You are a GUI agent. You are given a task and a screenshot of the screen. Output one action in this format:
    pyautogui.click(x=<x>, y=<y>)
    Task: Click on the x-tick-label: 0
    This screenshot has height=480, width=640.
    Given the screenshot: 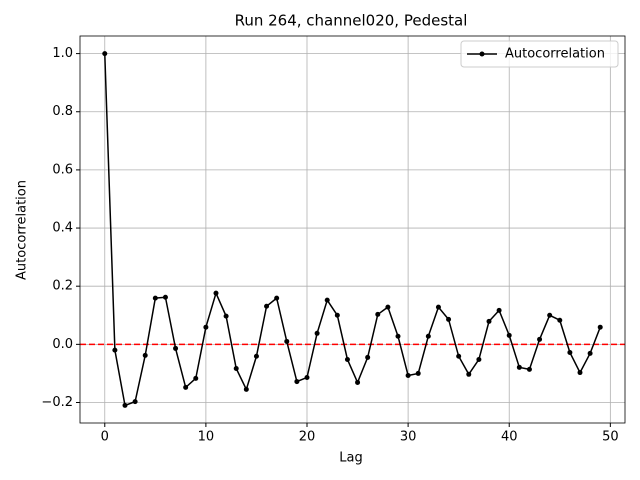 What is the action you would take?
    pyautogui.click(x=105, y=437)
    